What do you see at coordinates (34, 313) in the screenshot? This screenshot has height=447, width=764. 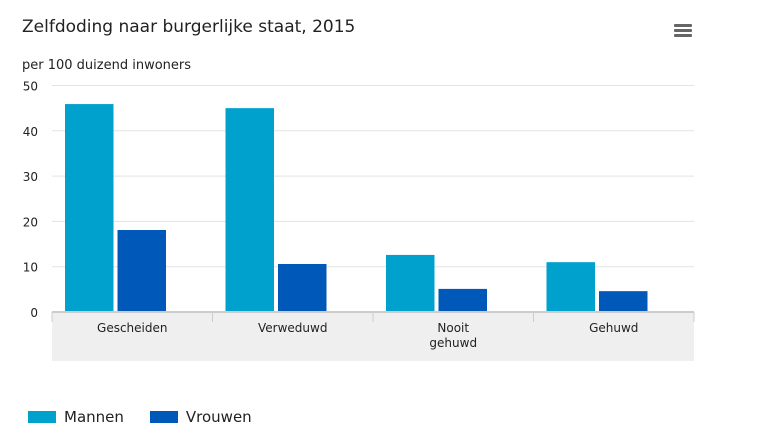 I see `y-tick-label: 0` at bounding box center [34, 313].